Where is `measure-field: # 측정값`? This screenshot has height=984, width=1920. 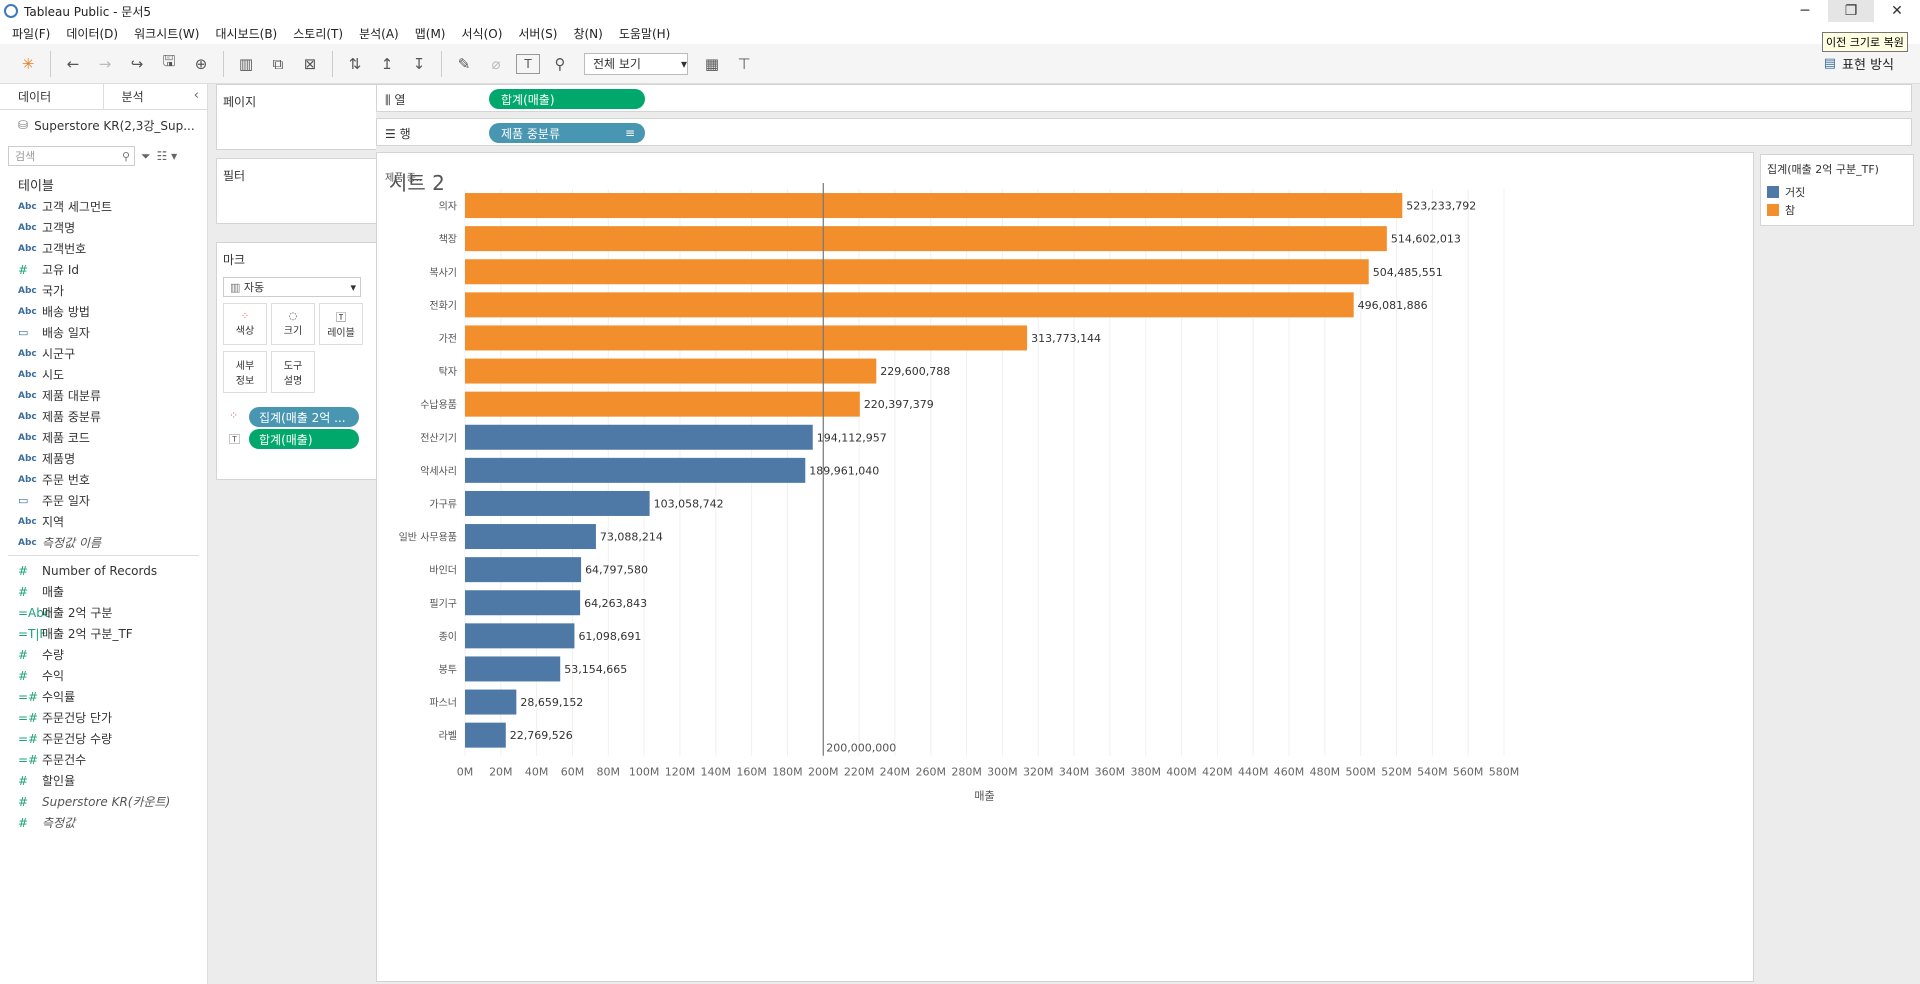
measure-field: # 측정값 is located at coordinates (103, 822).